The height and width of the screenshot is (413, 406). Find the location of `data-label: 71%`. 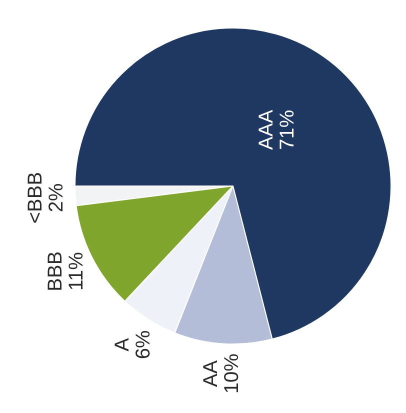

data-label: 71% is located at coordinates (287, 130).